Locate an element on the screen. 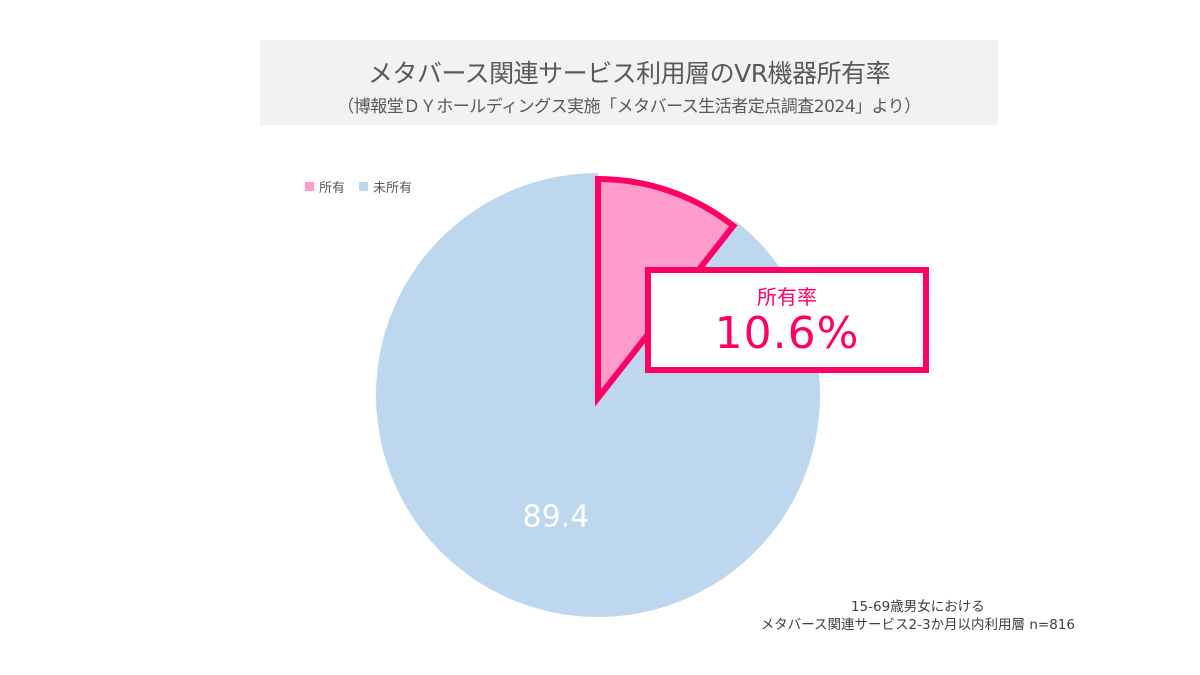 The width and height of the screenshot is (1200, 675). legend: 所有 未所有 is located at coordinates (358, 186).